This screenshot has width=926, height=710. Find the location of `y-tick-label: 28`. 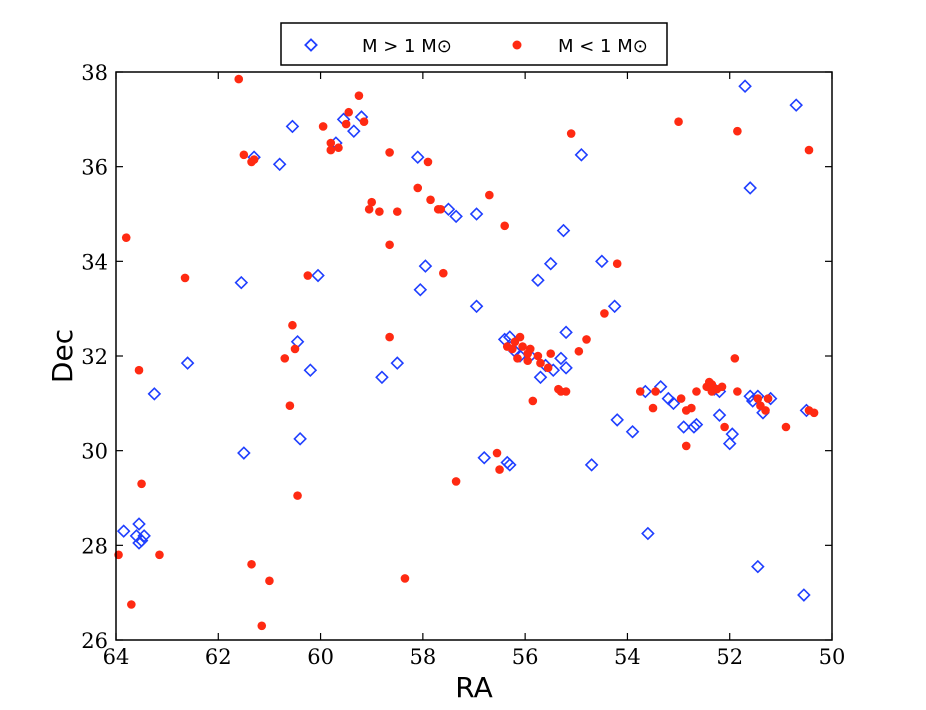

y-tick-label: 28 is located at coordinates (94, 546).